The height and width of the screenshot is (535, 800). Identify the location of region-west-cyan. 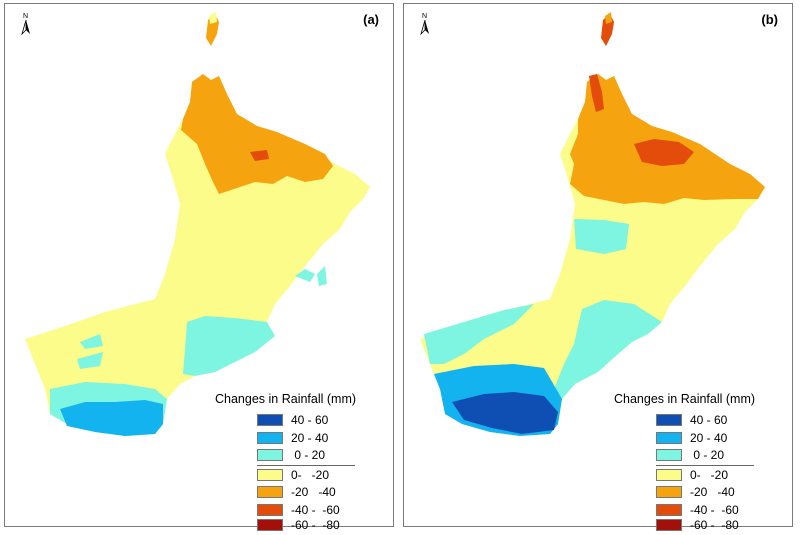
(479, 334).